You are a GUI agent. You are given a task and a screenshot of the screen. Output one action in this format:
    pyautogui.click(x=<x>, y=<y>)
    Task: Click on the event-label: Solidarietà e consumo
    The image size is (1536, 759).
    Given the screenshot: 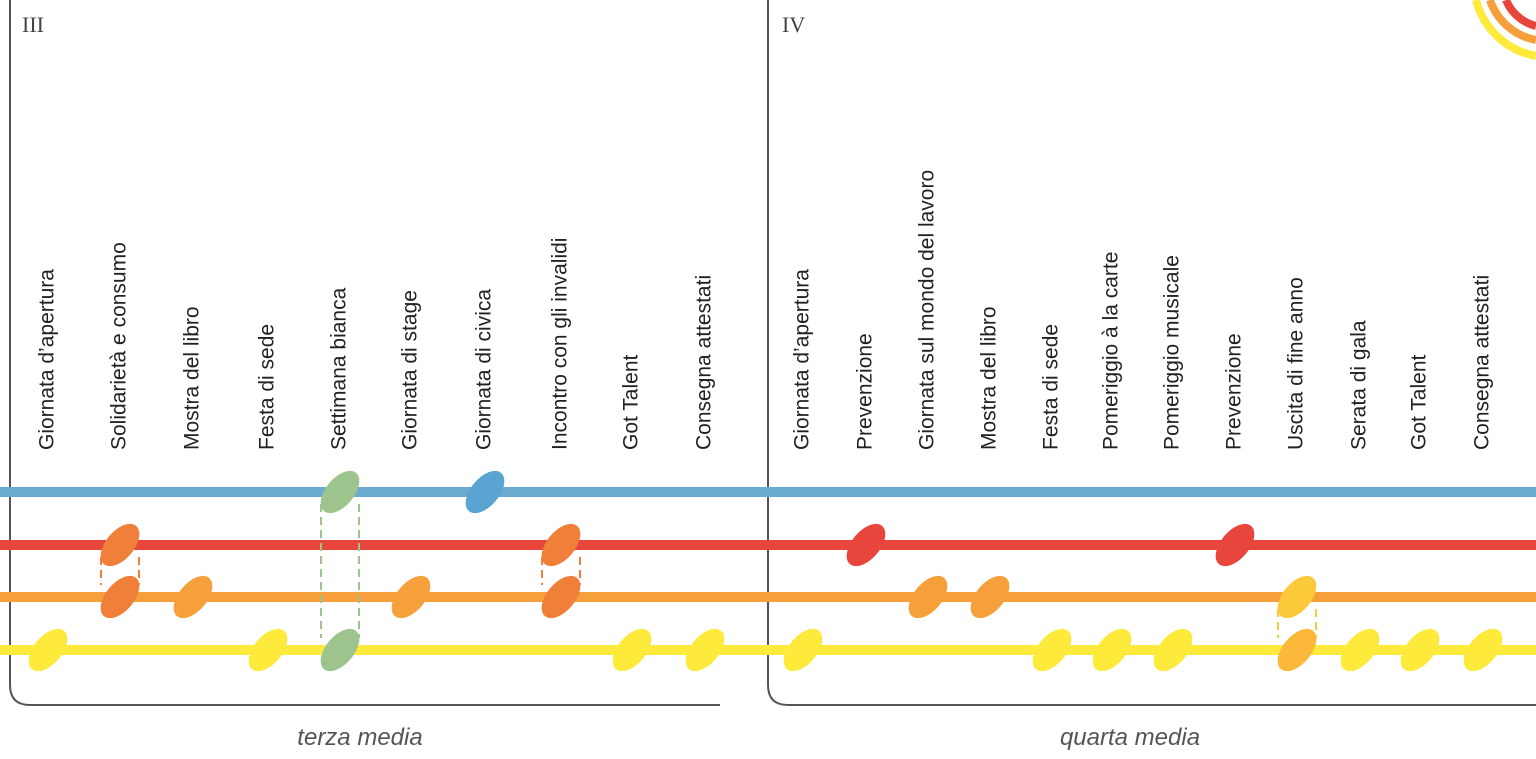 What is the action you would take?
    pyautogui.click(x=119, y=346)
    